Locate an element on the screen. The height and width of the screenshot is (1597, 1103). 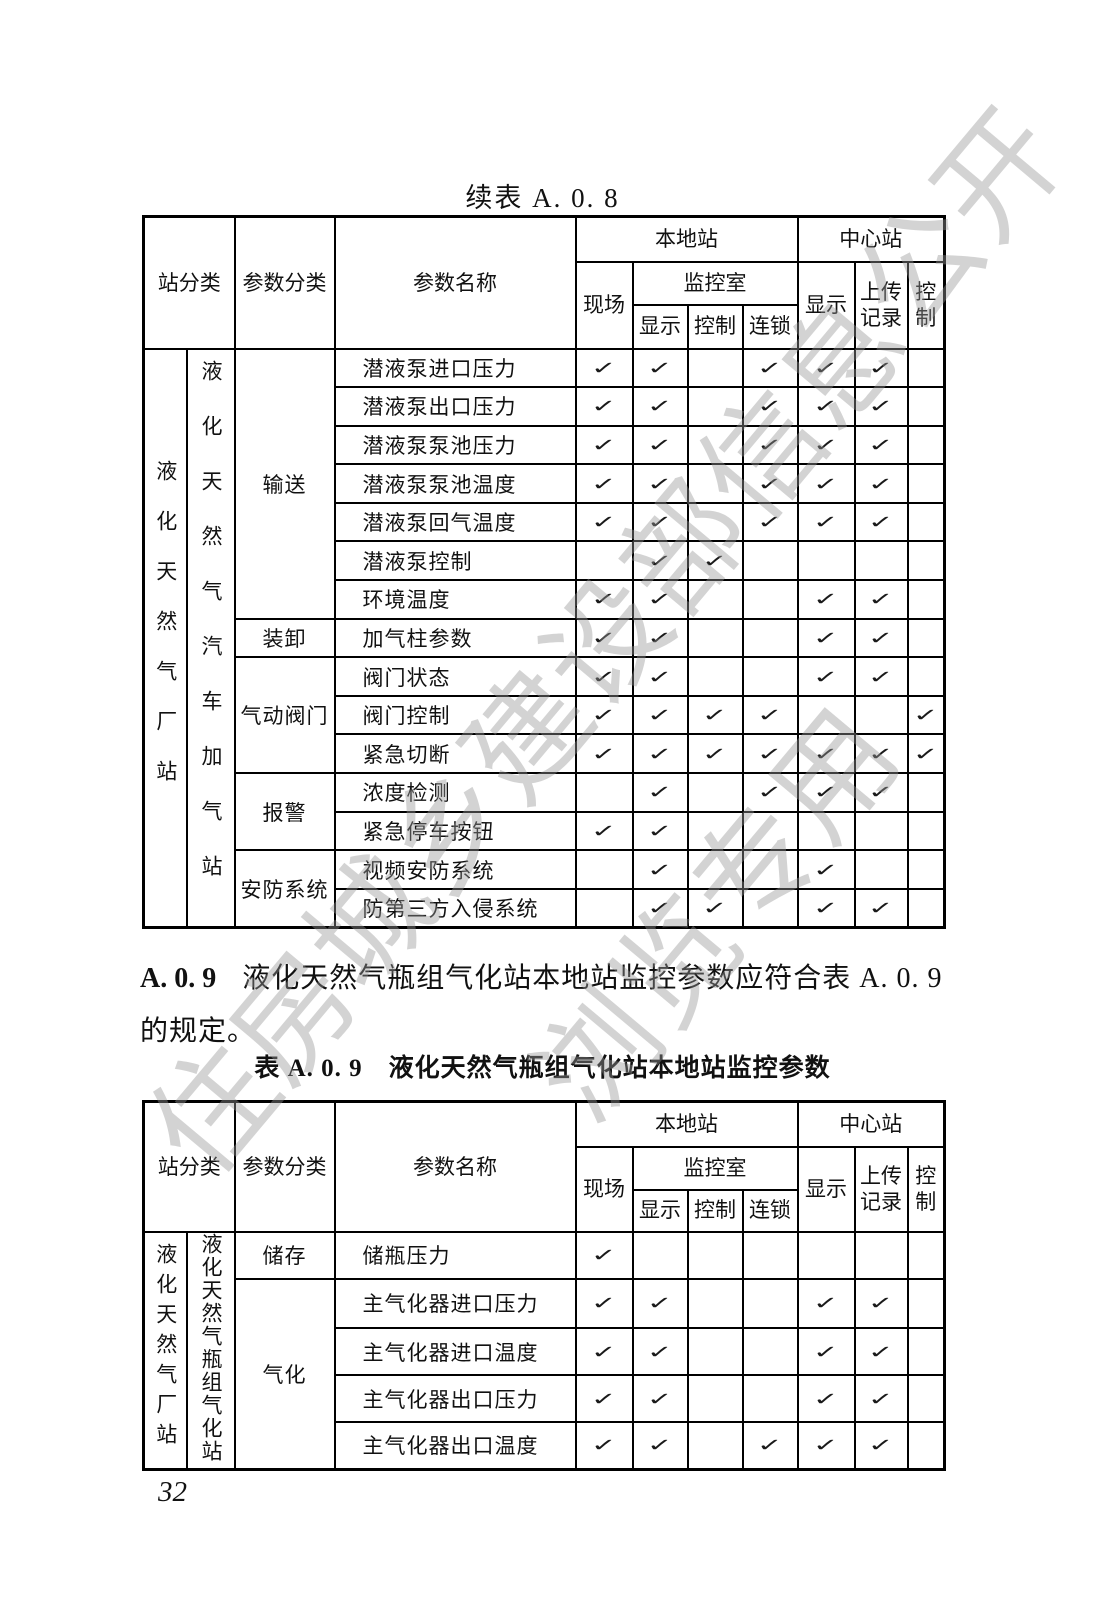
section-a09-line1: A. 0. 9 液化天然气瓶组气化站本地站监控参数应符合表 A. 0. 9 is located at coordinates (555, 978).